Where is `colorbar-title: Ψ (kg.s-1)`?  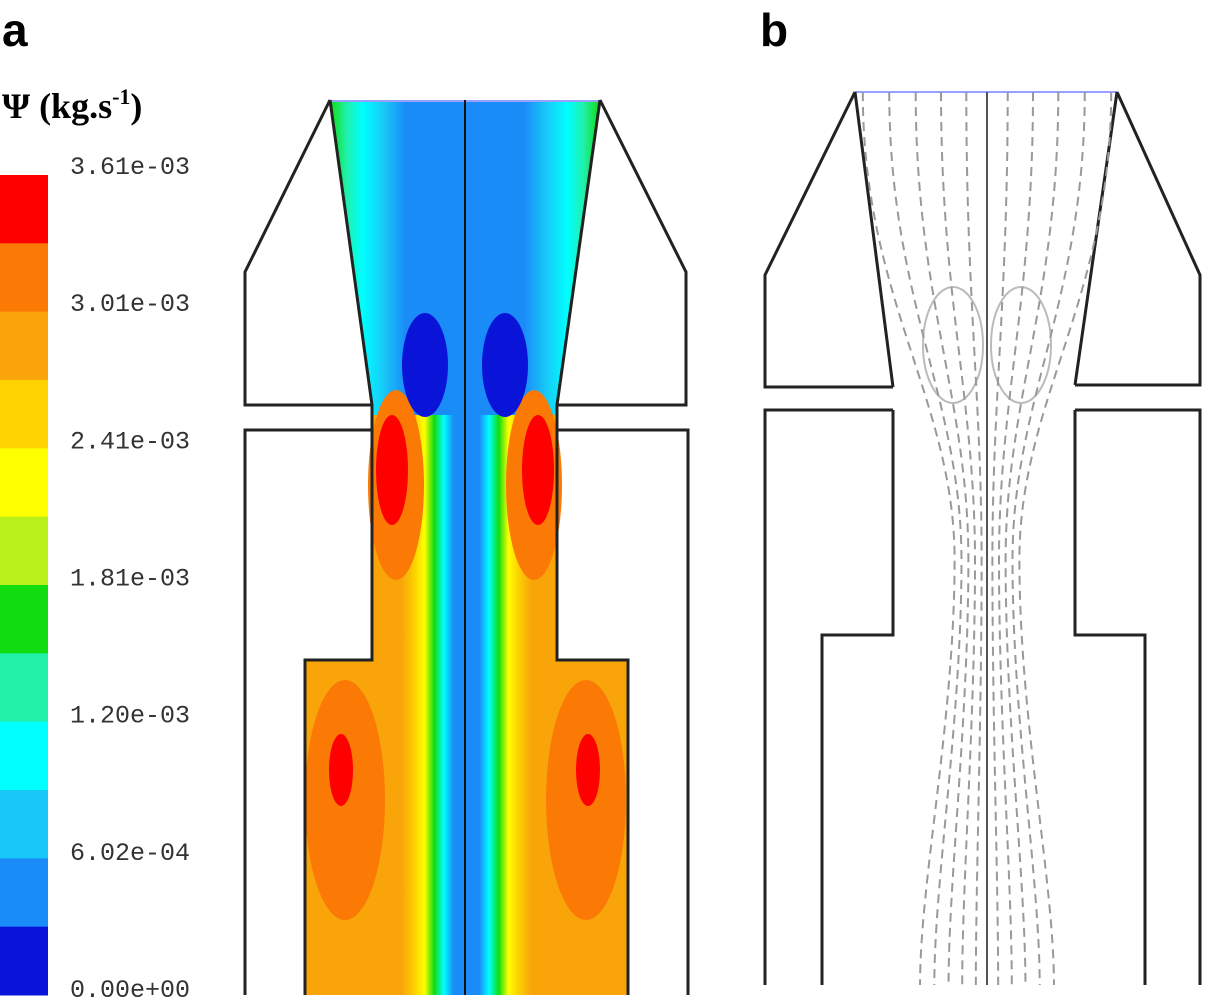
colorbar-title: Ψ (kg.s-1) is located at coordinates (72, 105).